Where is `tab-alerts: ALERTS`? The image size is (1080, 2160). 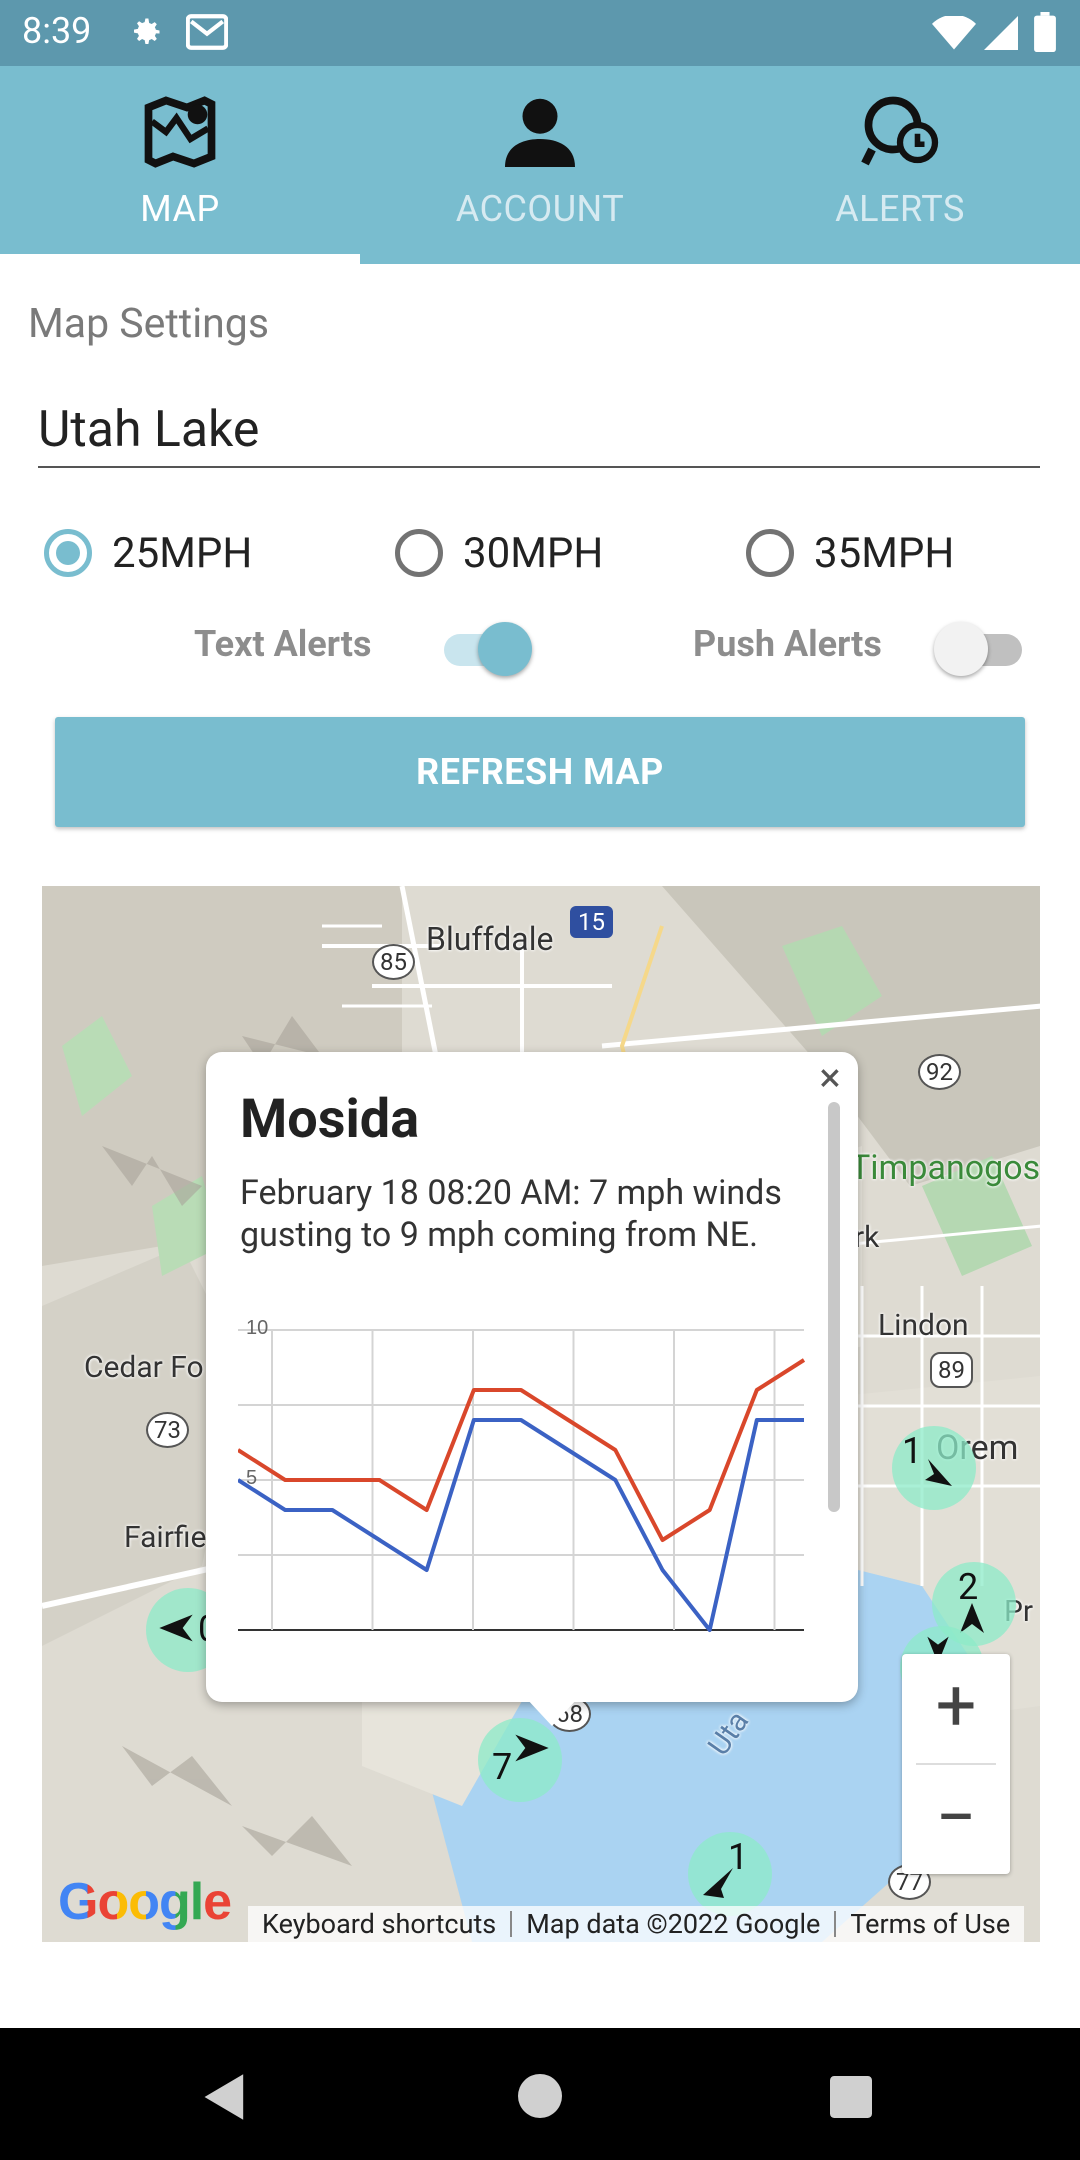 tab-alerts: ALERTS is located at coordinates (900, 165).